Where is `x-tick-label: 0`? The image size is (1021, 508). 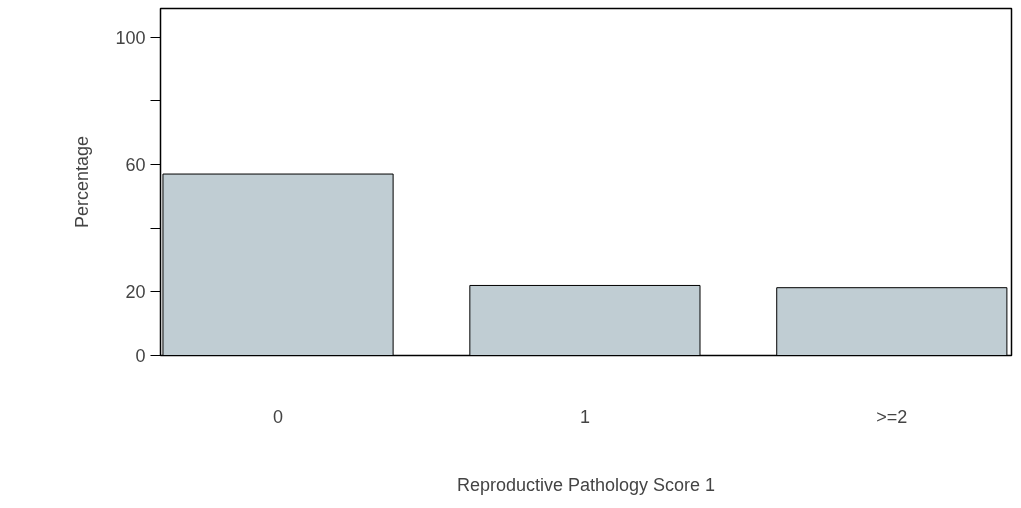 x-tick-label: 0 is located at coordinates (278, 416).